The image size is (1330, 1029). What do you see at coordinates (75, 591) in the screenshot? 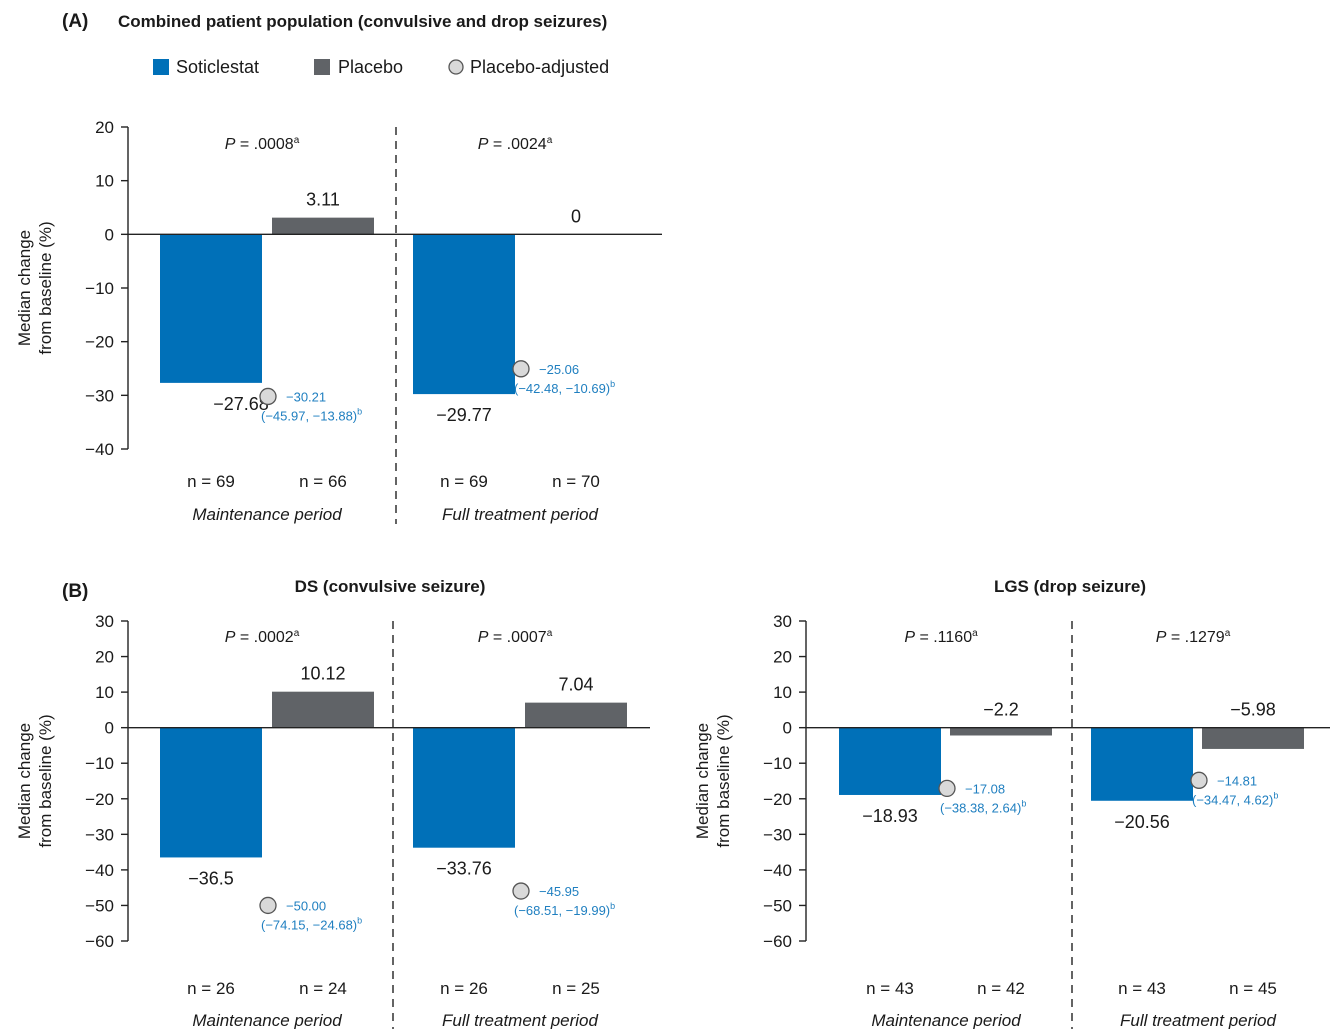
I see `panel-b-letter: (B)` at bounding box center [75, 591].